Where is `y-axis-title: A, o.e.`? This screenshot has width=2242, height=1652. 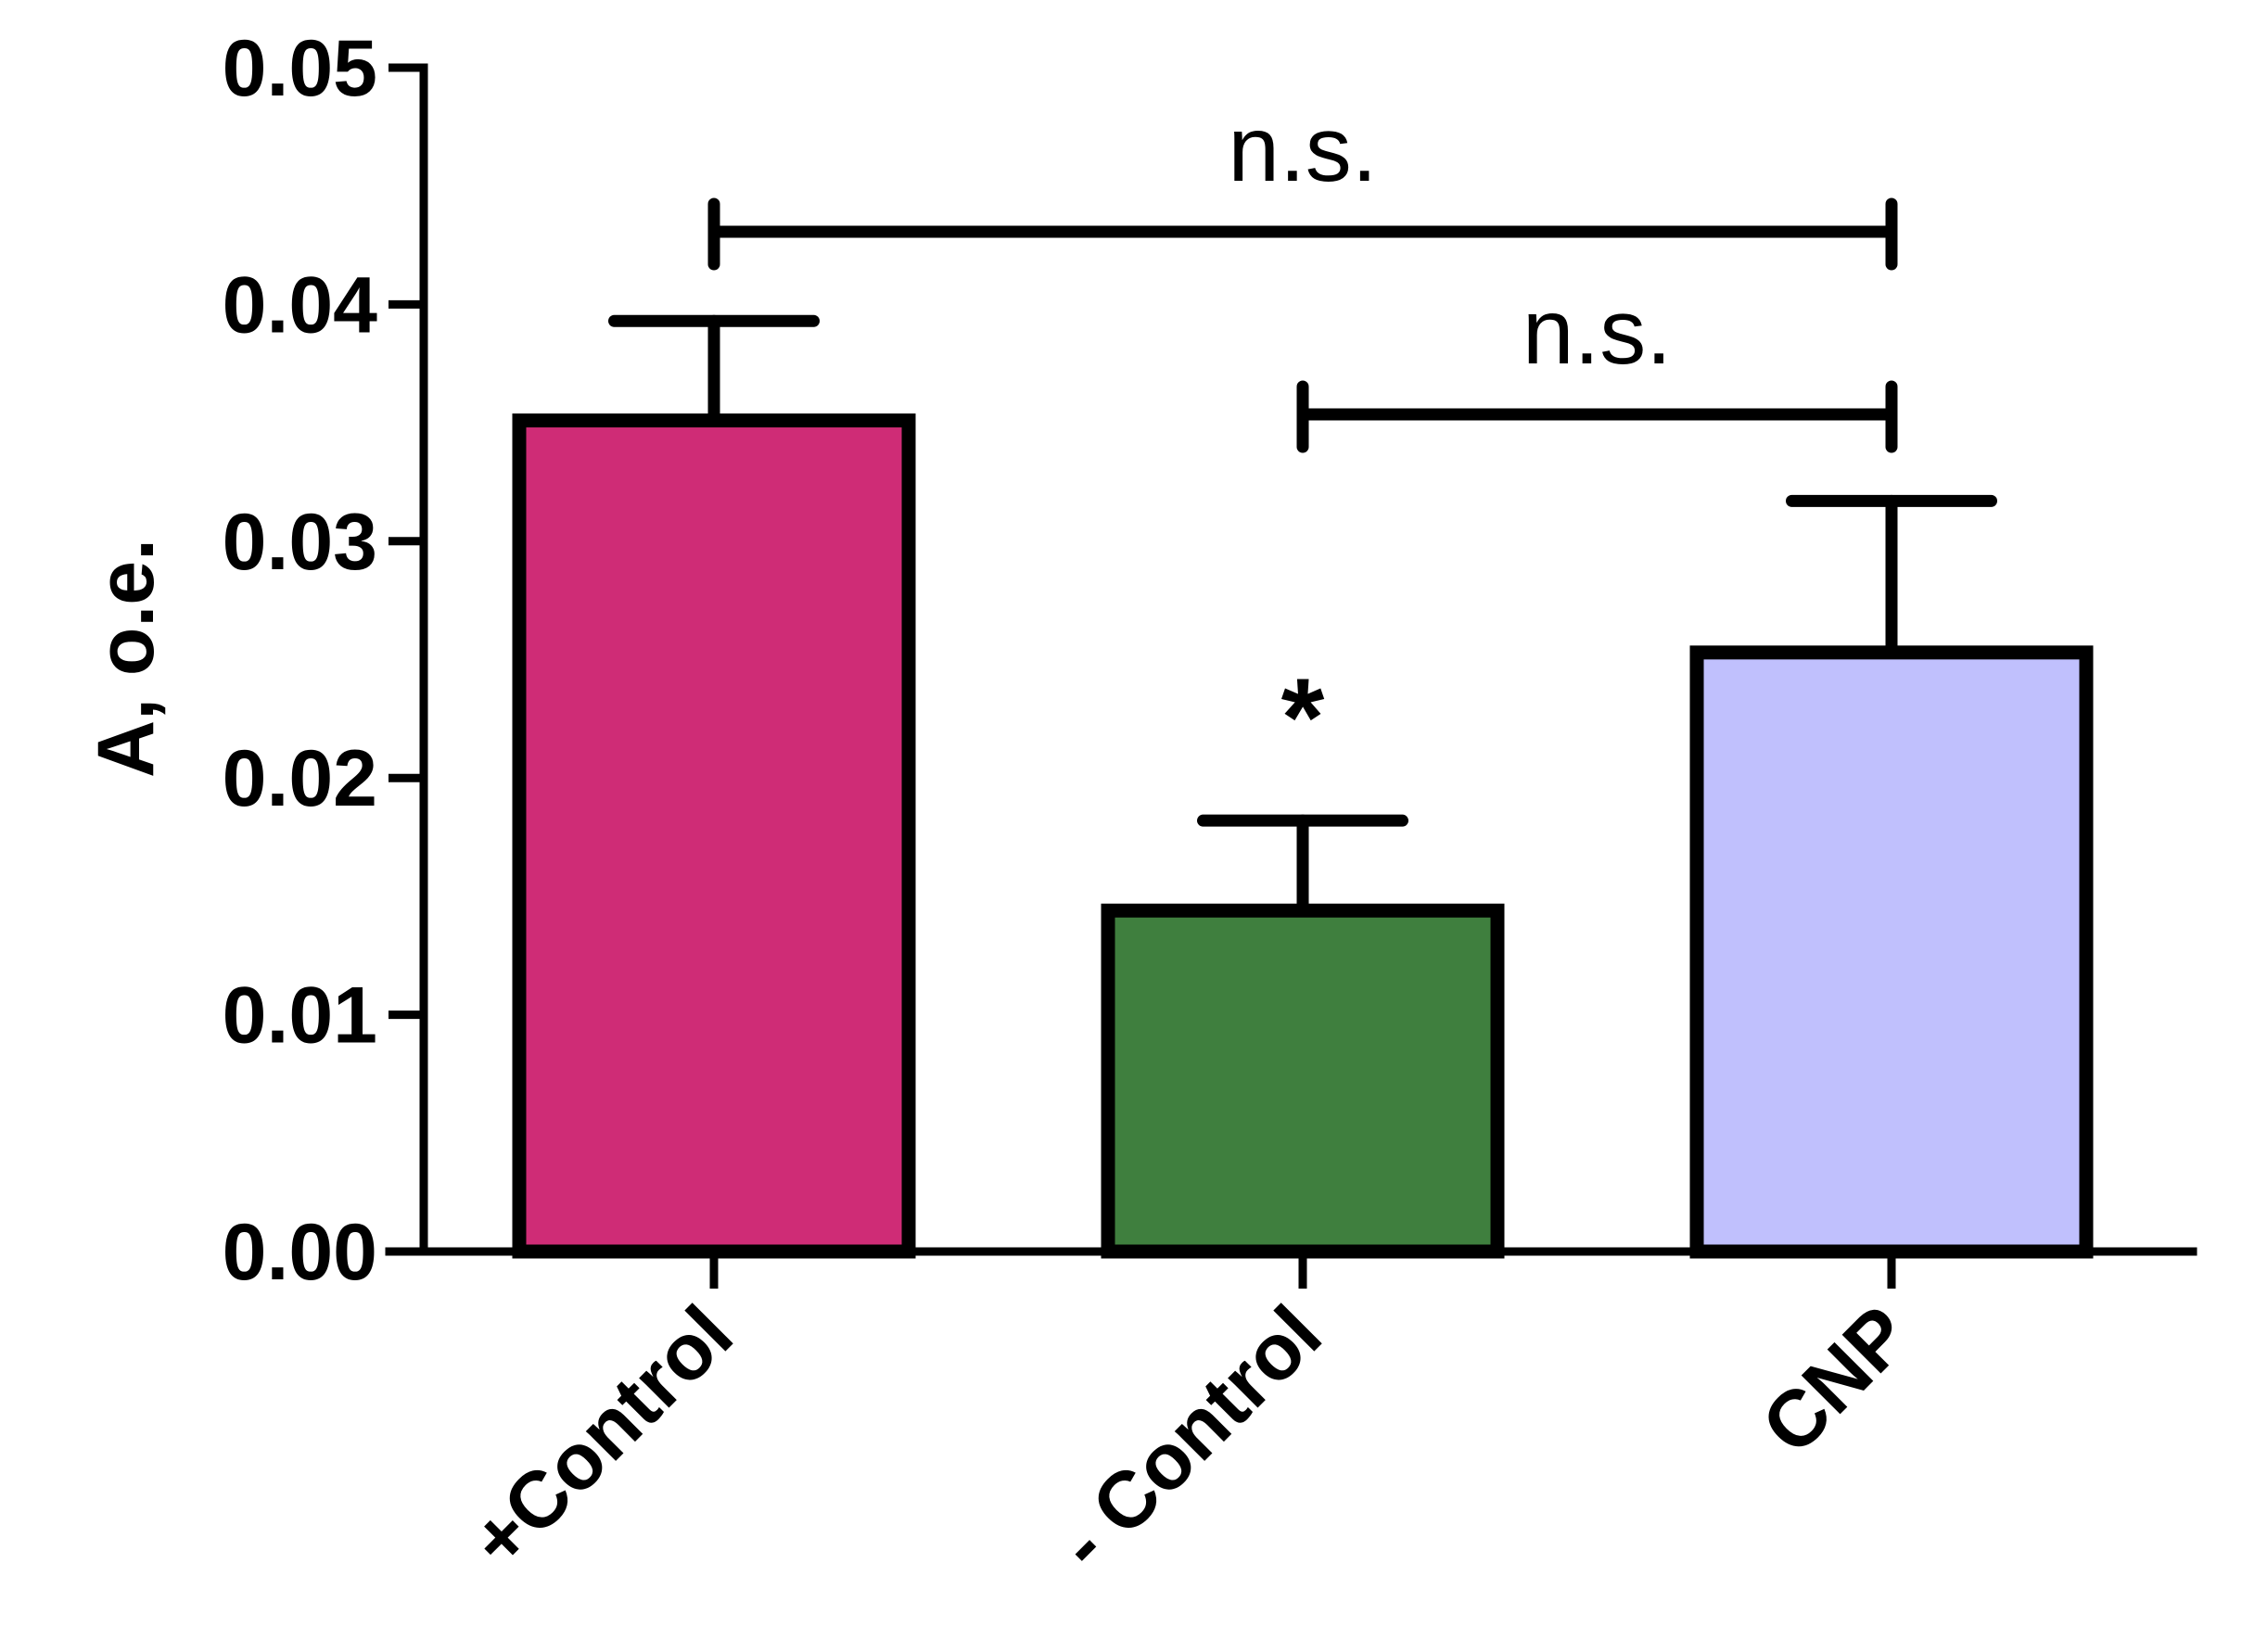
y-axis-title: A, o.e. is located at coordinates (126, 658).